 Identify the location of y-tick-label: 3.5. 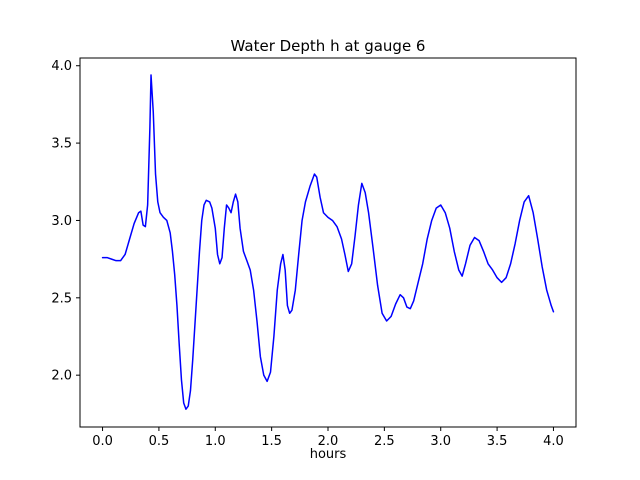
(61, 144).